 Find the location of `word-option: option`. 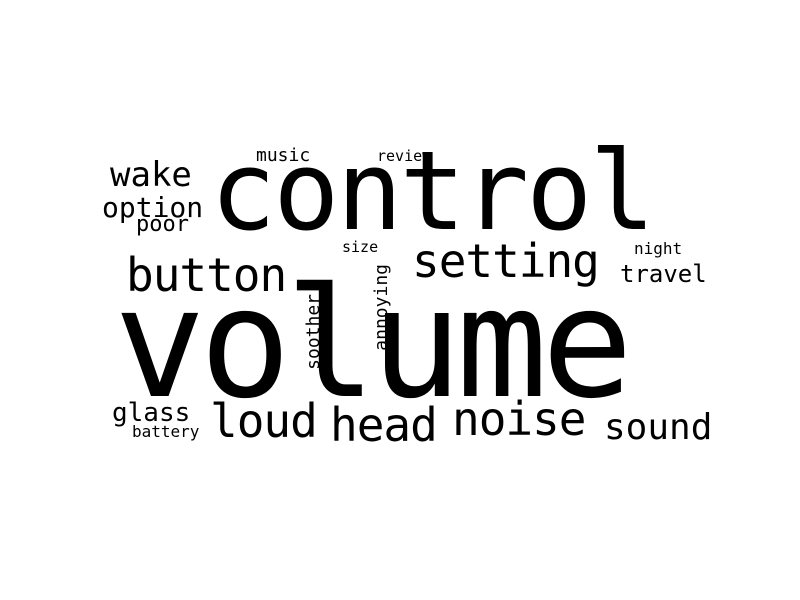

word-option: option is located at coordinates (153, 207).